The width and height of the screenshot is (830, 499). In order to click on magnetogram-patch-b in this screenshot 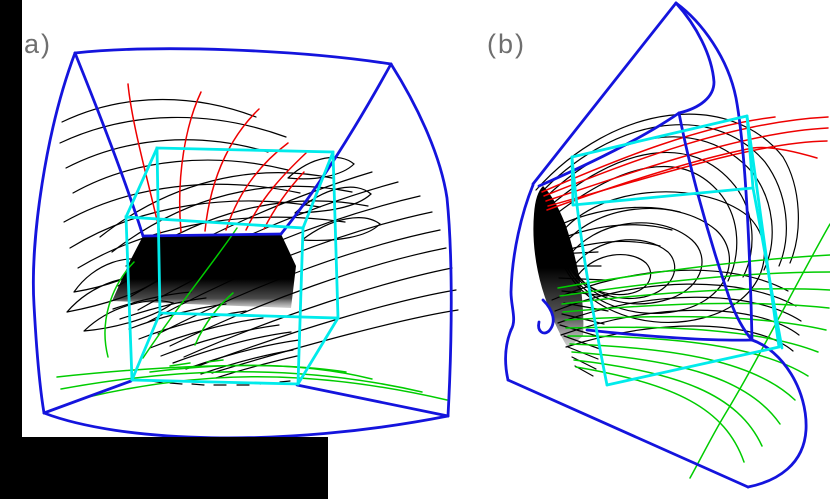, I will do `click(558, 267)`.